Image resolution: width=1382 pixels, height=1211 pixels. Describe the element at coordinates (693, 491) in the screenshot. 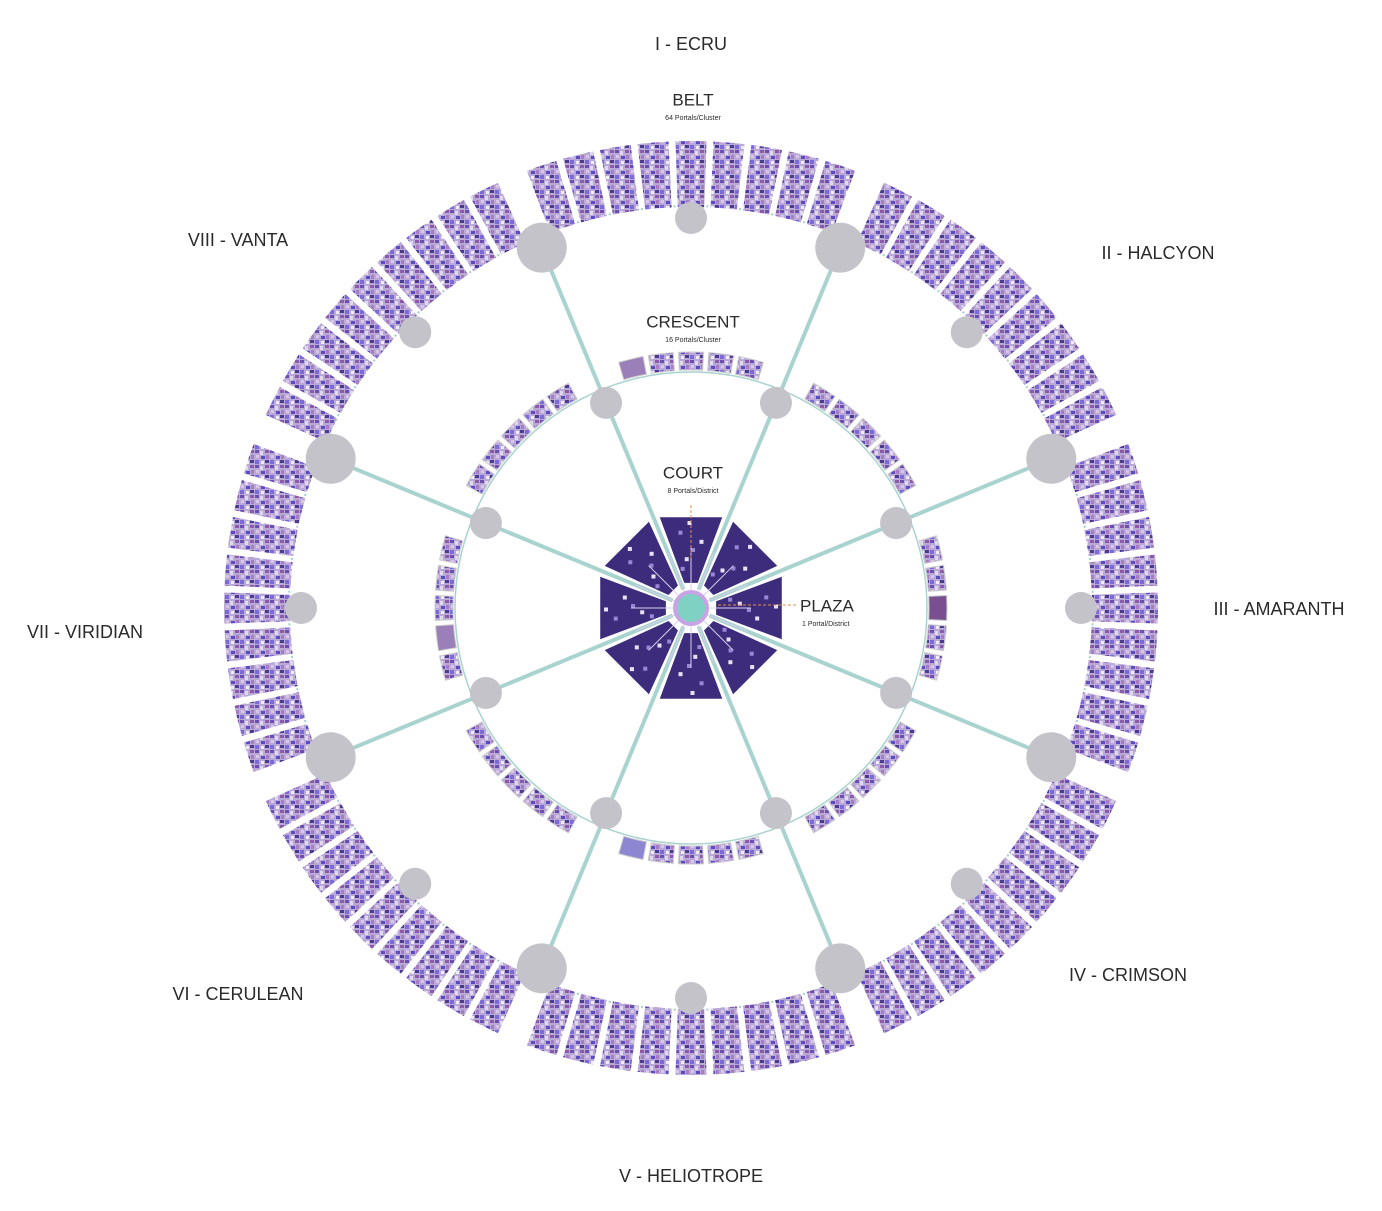

I see `ring-subtitle: 8 Portals/District` at that location.